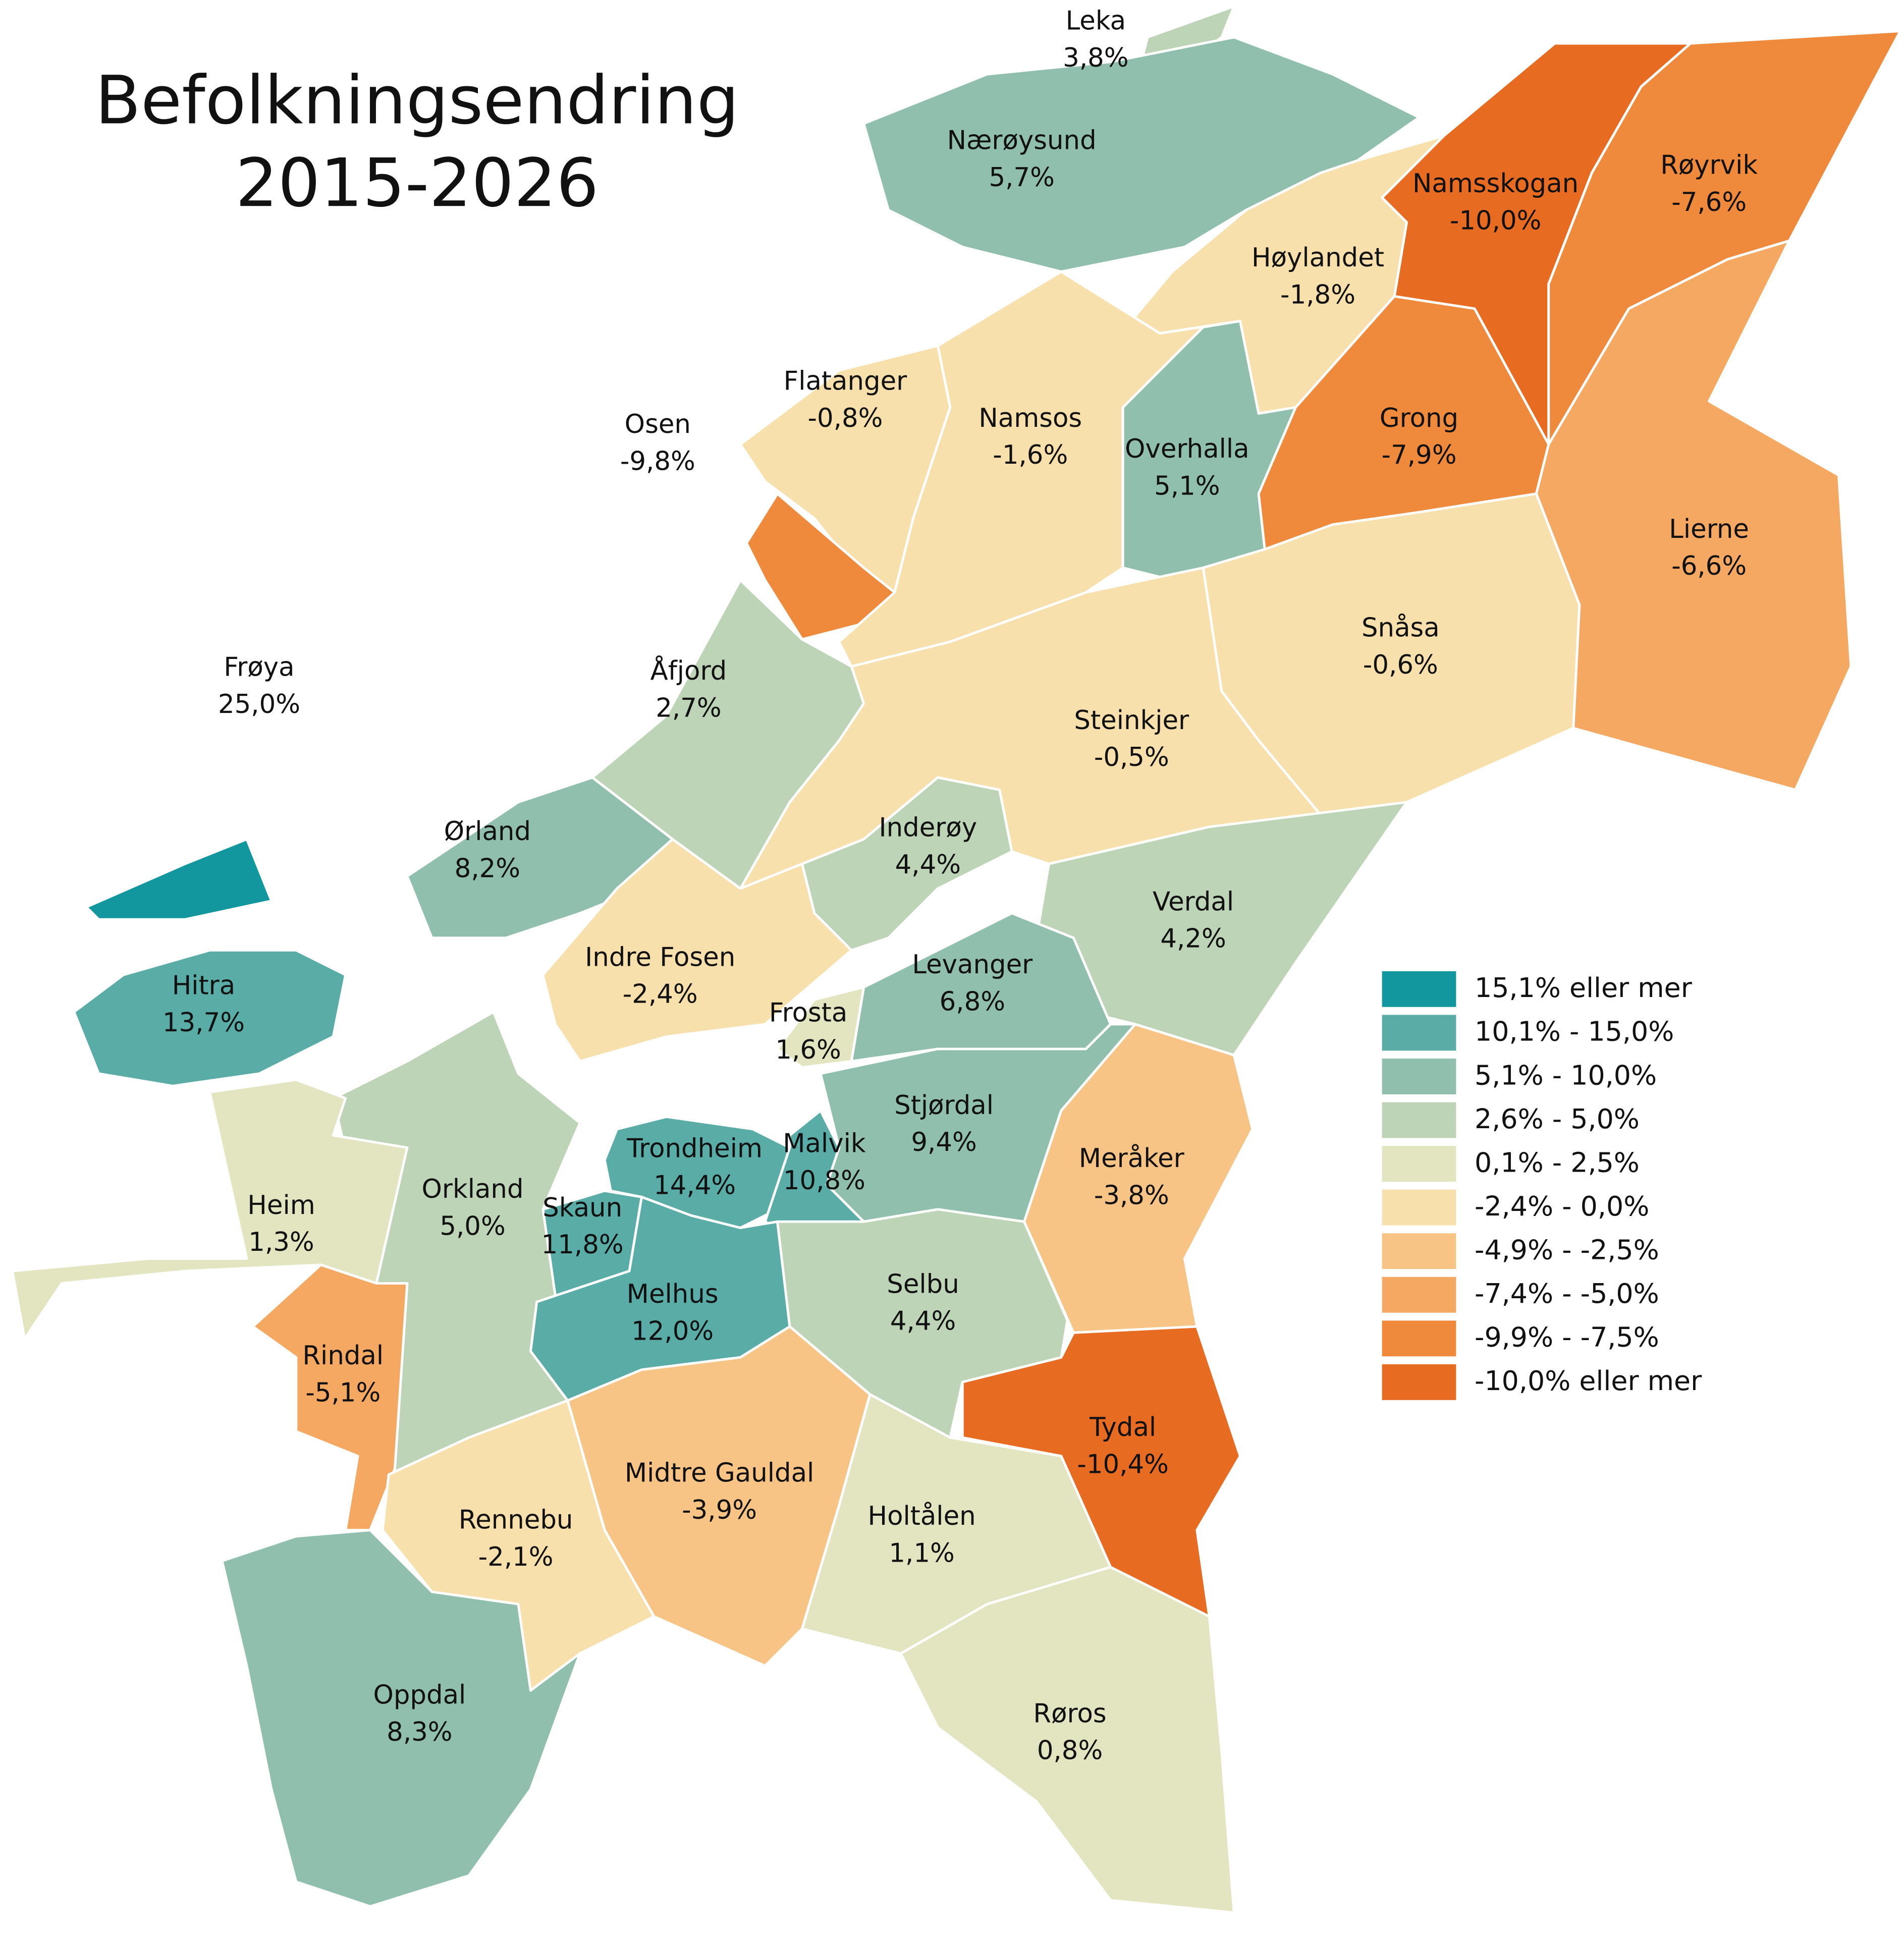  What do you see at coordinates (487, 868) in the screenshot?
I see `region-value: 8,2%` at bounding box center [487, 868].